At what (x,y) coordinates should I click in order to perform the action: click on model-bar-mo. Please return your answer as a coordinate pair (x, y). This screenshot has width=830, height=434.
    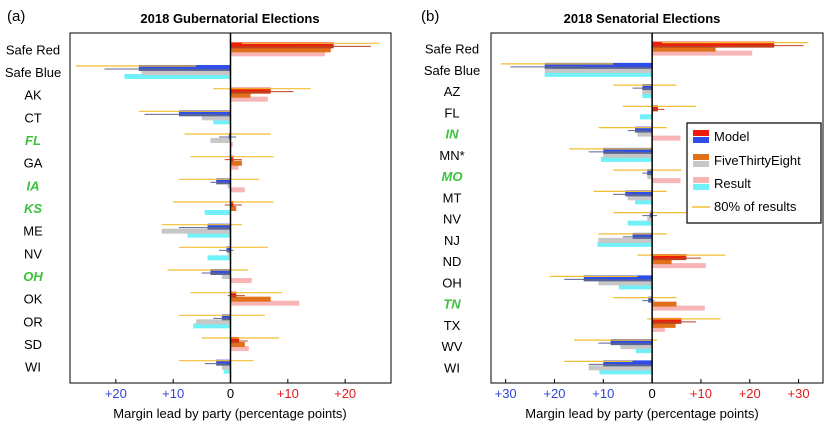
    Looking at the image, I should click on (650, 172).